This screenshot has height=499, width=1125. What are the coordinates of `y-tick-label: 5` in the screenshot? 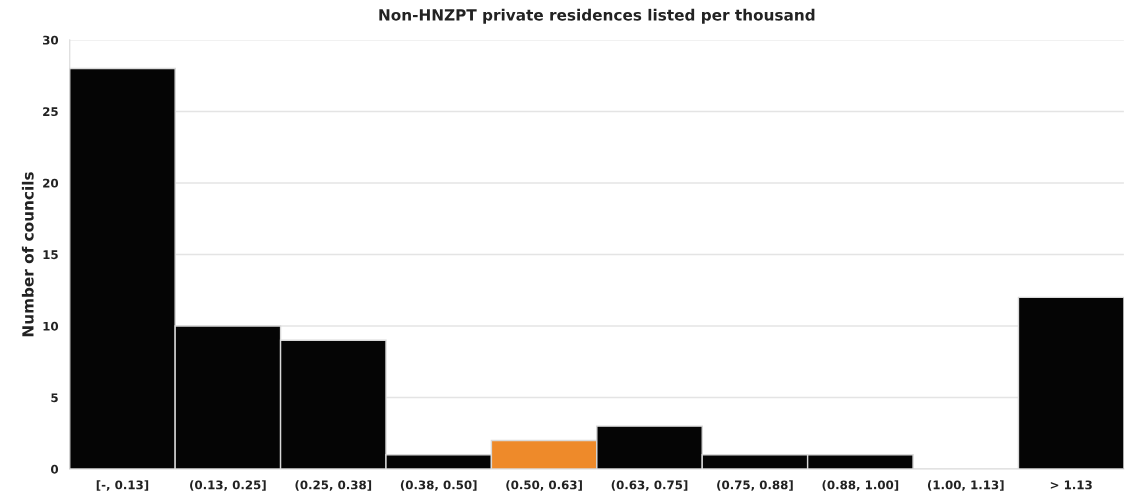 It's located at (54, 398).